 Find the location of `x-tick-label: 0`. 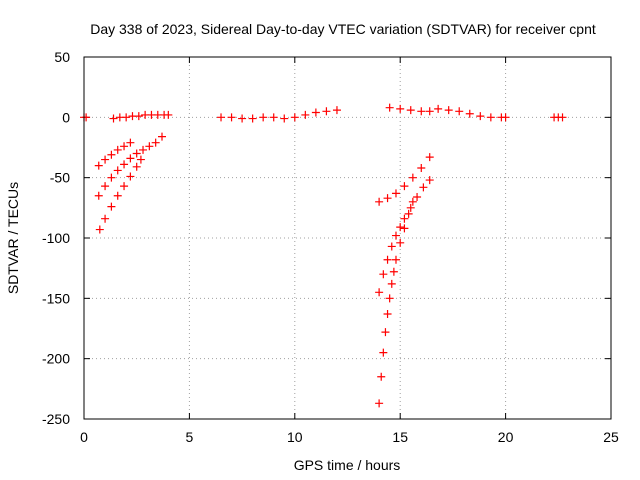

x-tick-label: 0 is located at coordinates (84, 437).